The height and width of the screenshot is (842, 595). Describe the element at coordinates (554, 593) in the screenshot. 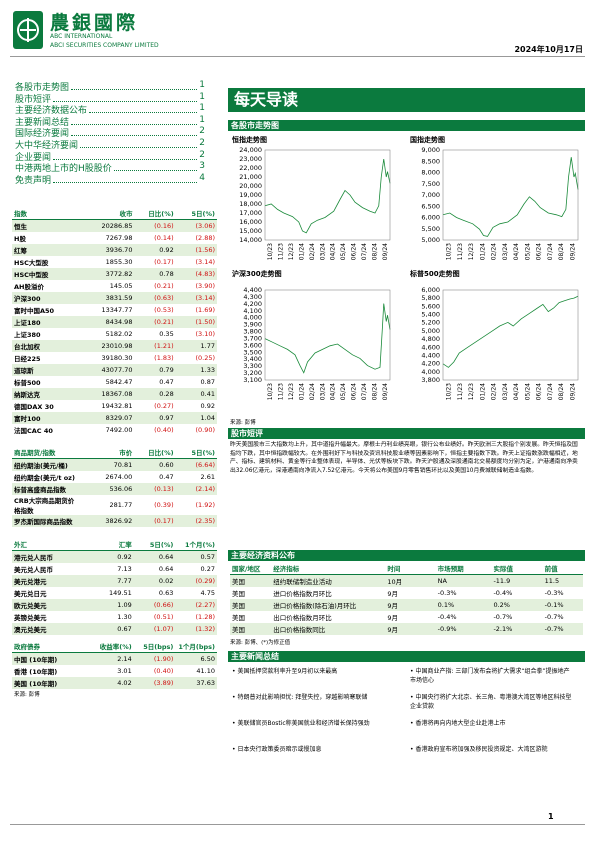

I see `cell: -0.3%` at that location.